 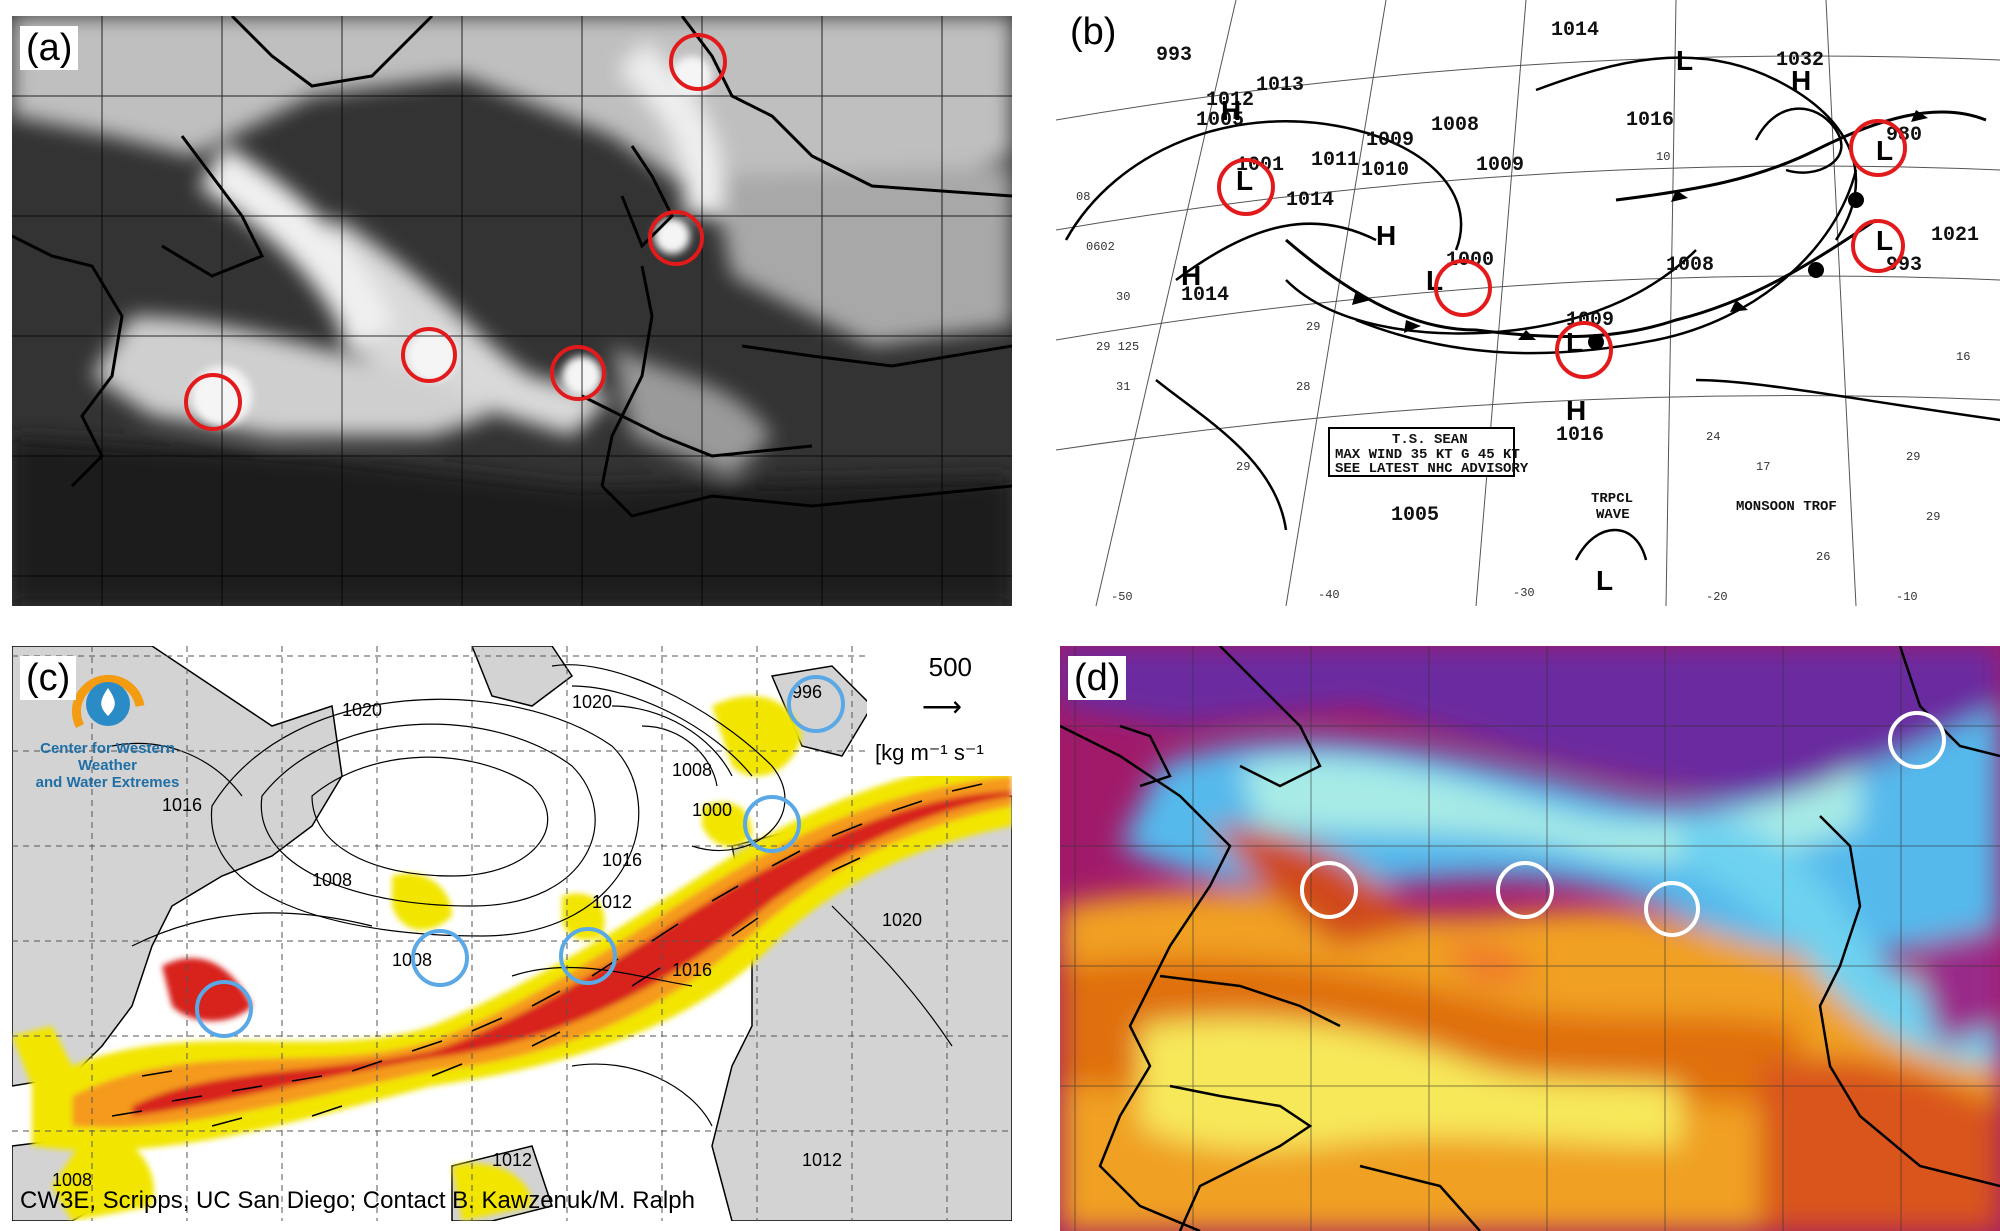 What do you see at coordinates (1955, 235) in the screenshot?
I see `pressure-label: 1021` at bounding box center [1955, 235].